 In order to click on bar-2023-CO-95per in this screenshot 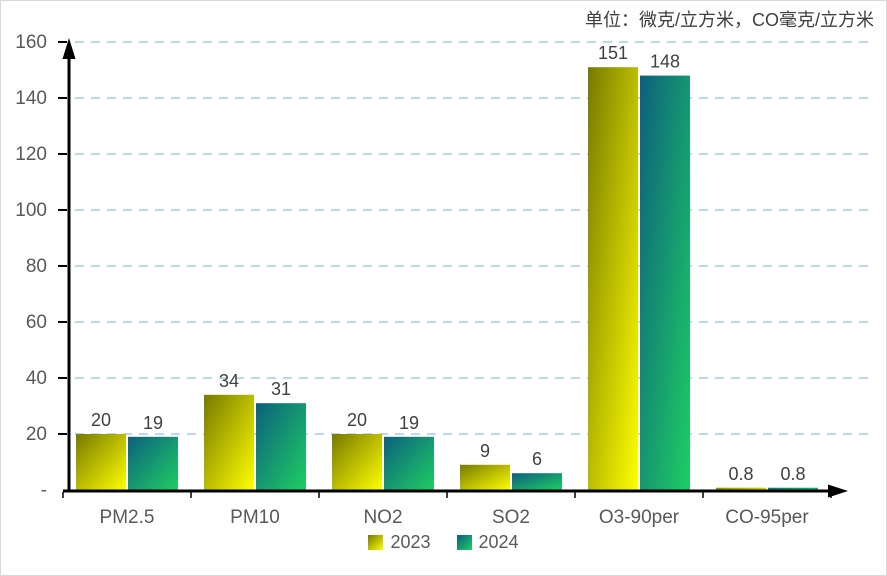, I will do `click(741, 488)`.